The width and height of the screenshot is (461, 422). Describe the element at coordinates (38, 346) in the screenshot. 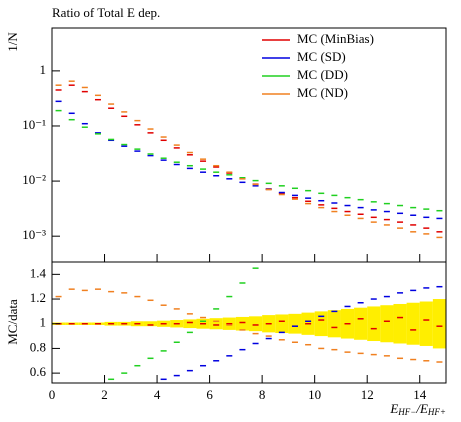

I see `y-tick-label: 0.8` at that location.